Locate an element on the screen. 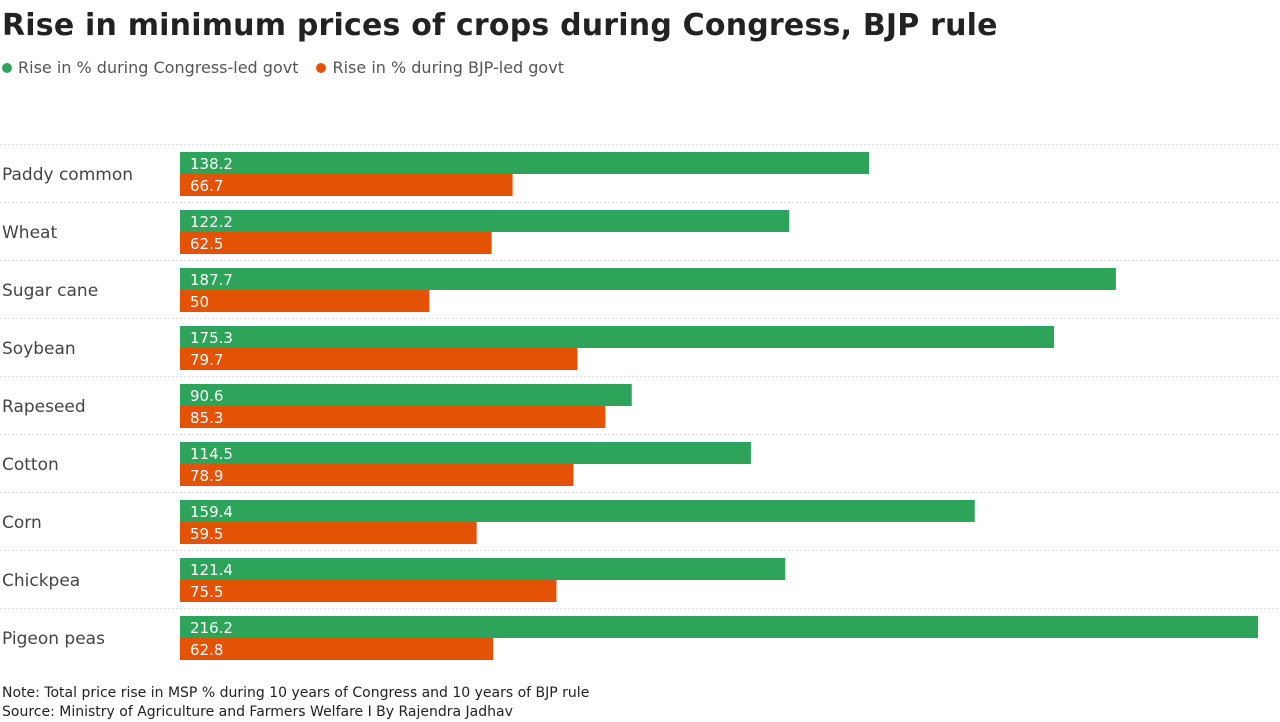 The width and height of the screenshot is (1280, 722). data-label: 75.5 is located at coordinates (206, 592).